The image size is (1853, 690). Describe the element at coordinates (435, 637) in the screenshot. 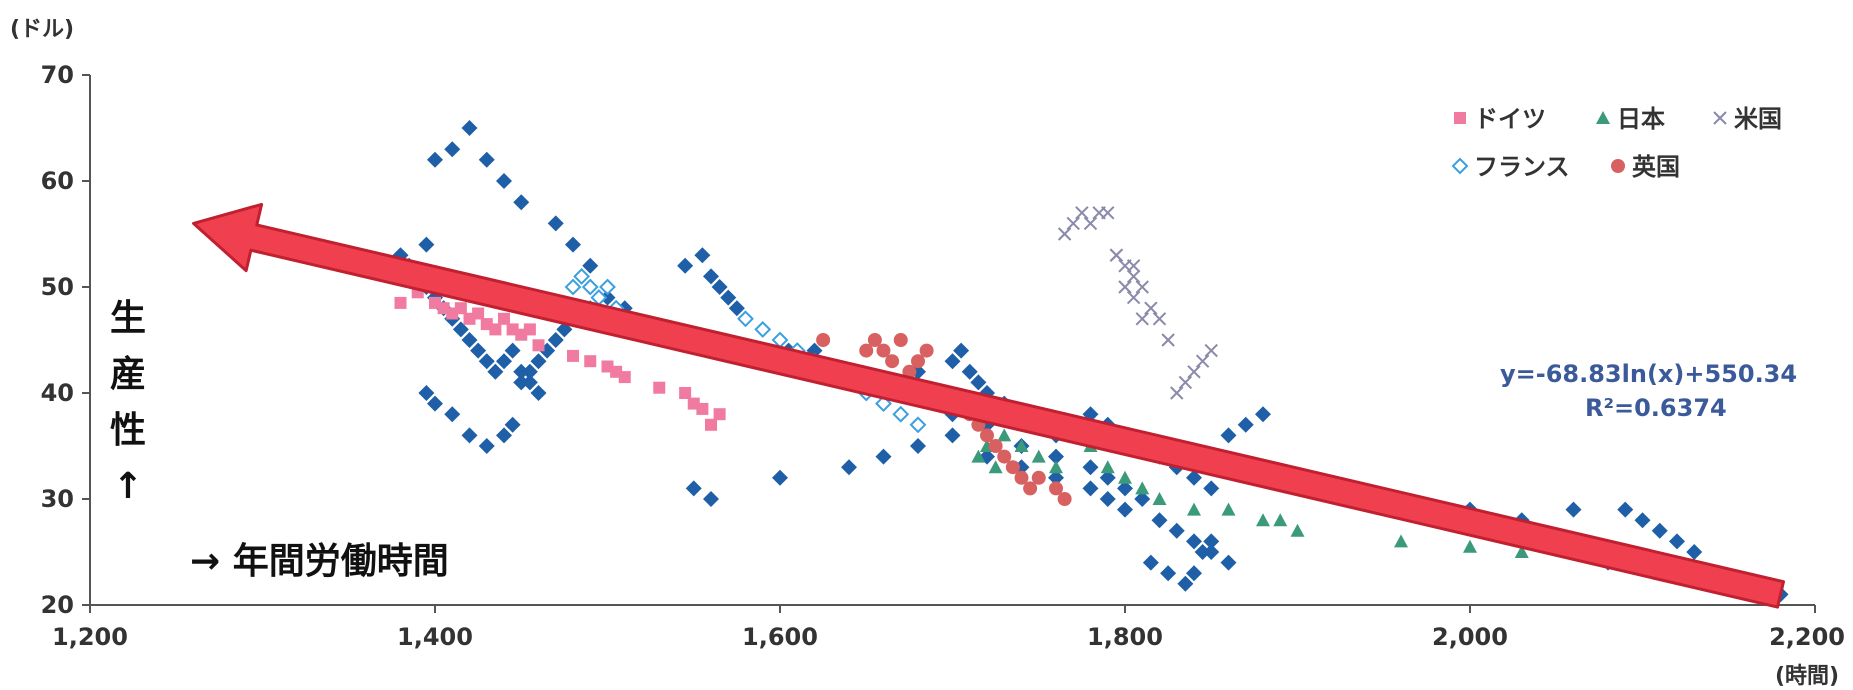

I see `x-tick-label: 1,400` at that location.